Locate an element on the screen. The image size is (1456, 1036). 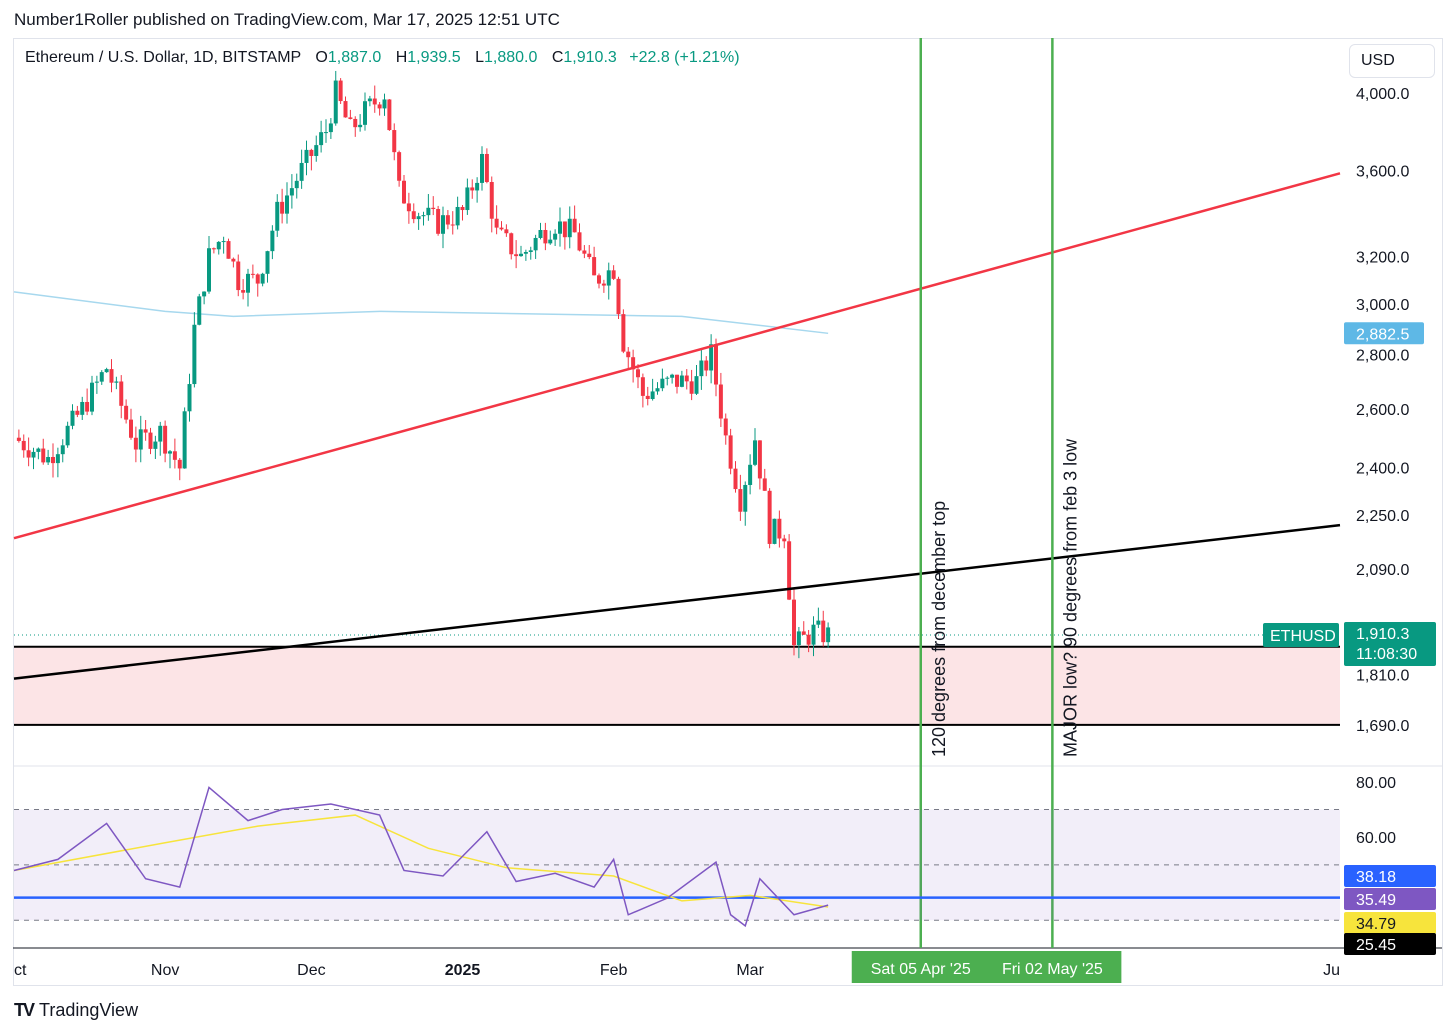
price-axis-tick: 2,800.0 is located at coordinates (1382, 356).